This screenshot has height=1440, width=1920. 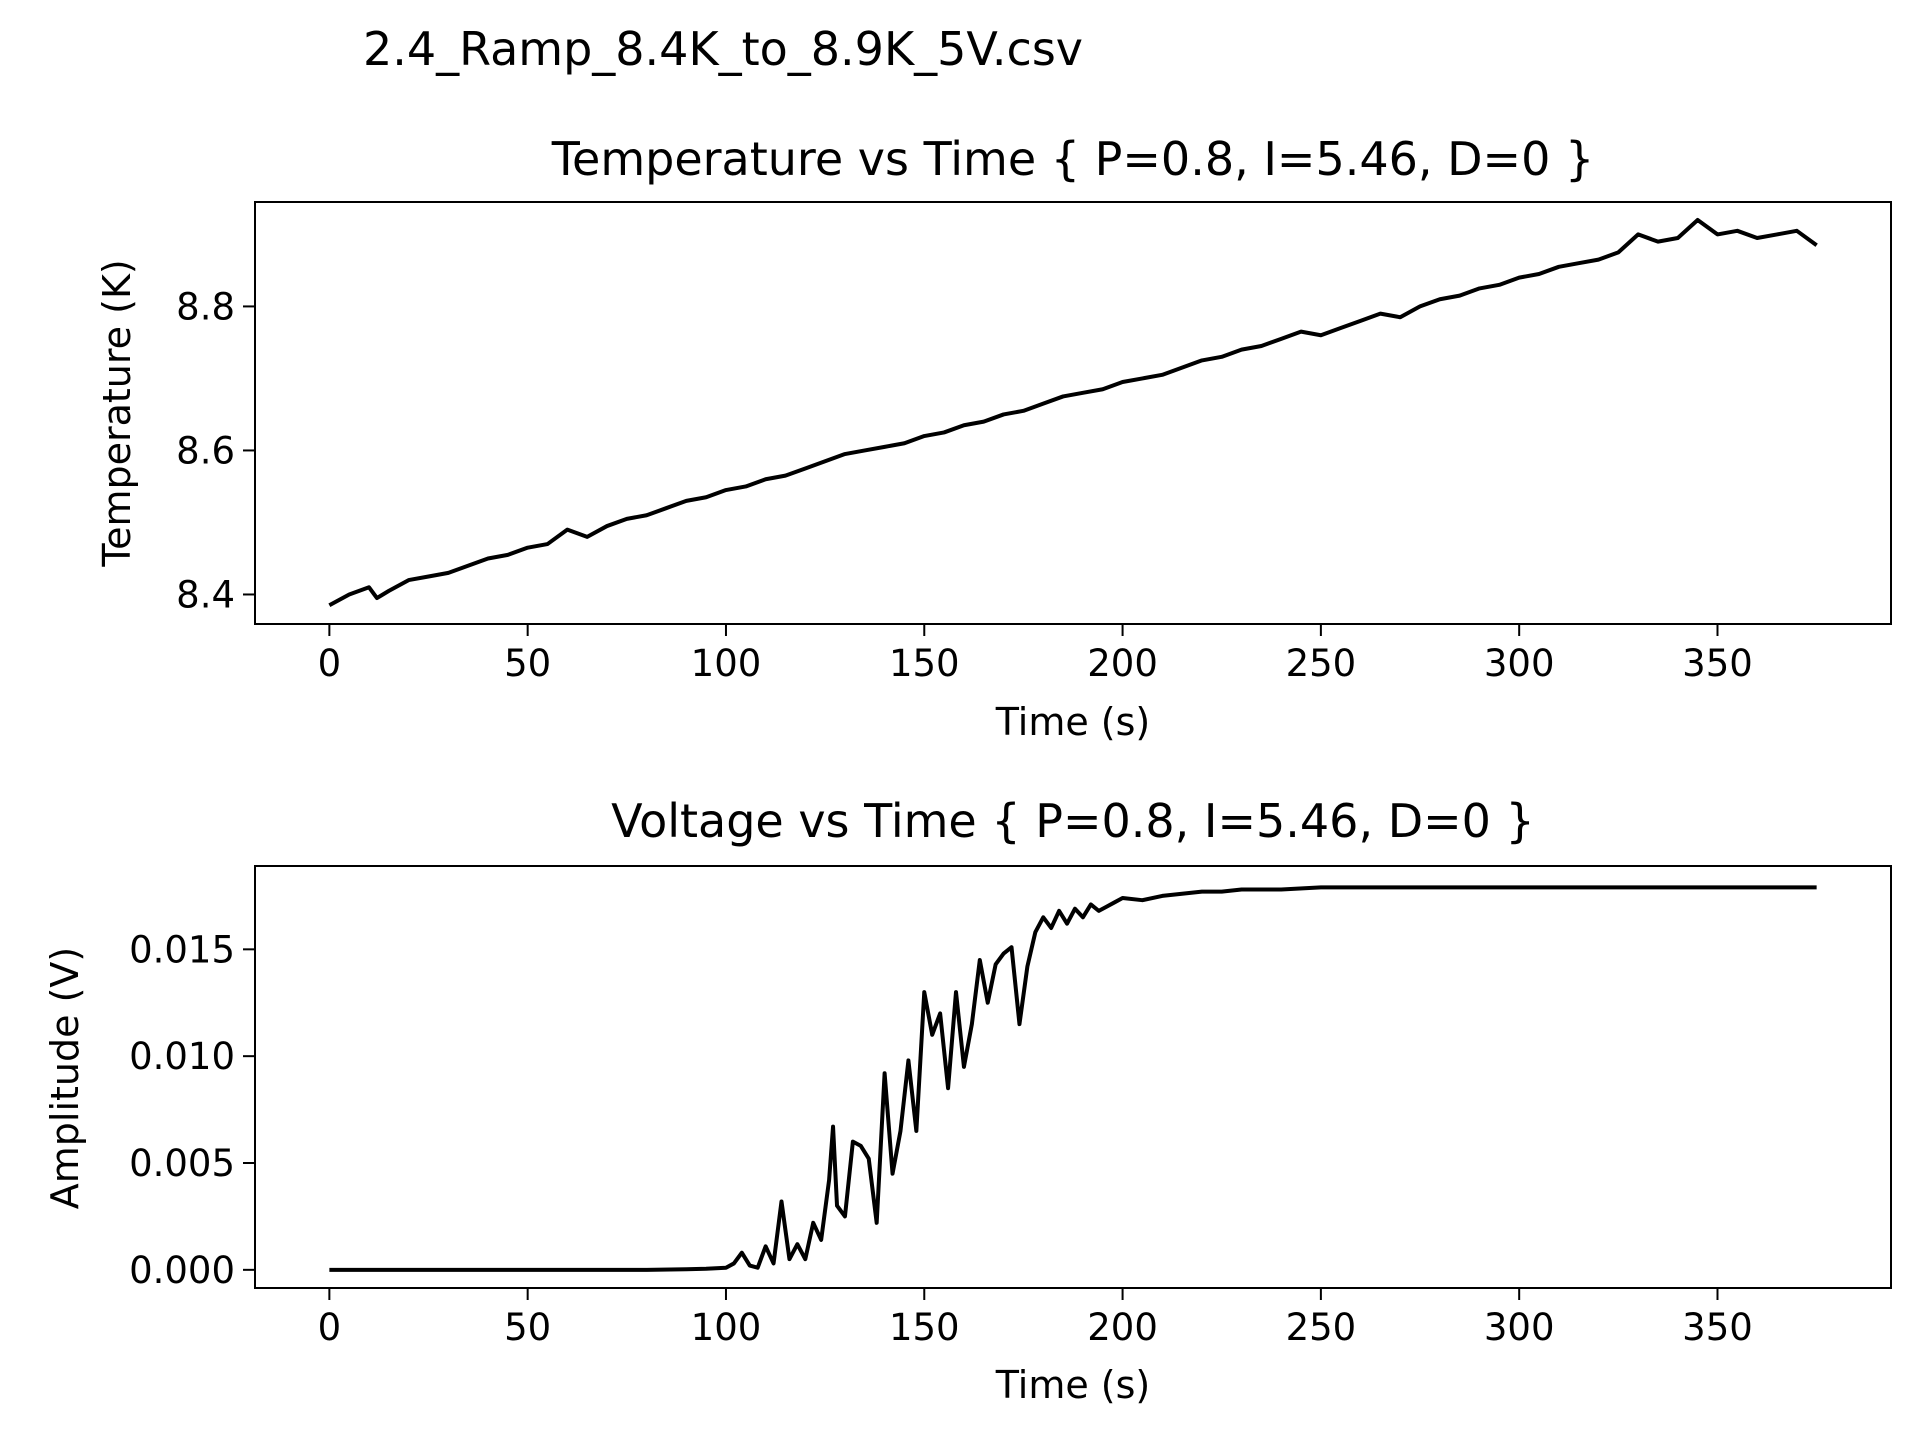 What do you see at coordinates (182, 949) in the screenshot?
I see `voltage-ytick-label: 0.015` at bounding box center [182, 949].